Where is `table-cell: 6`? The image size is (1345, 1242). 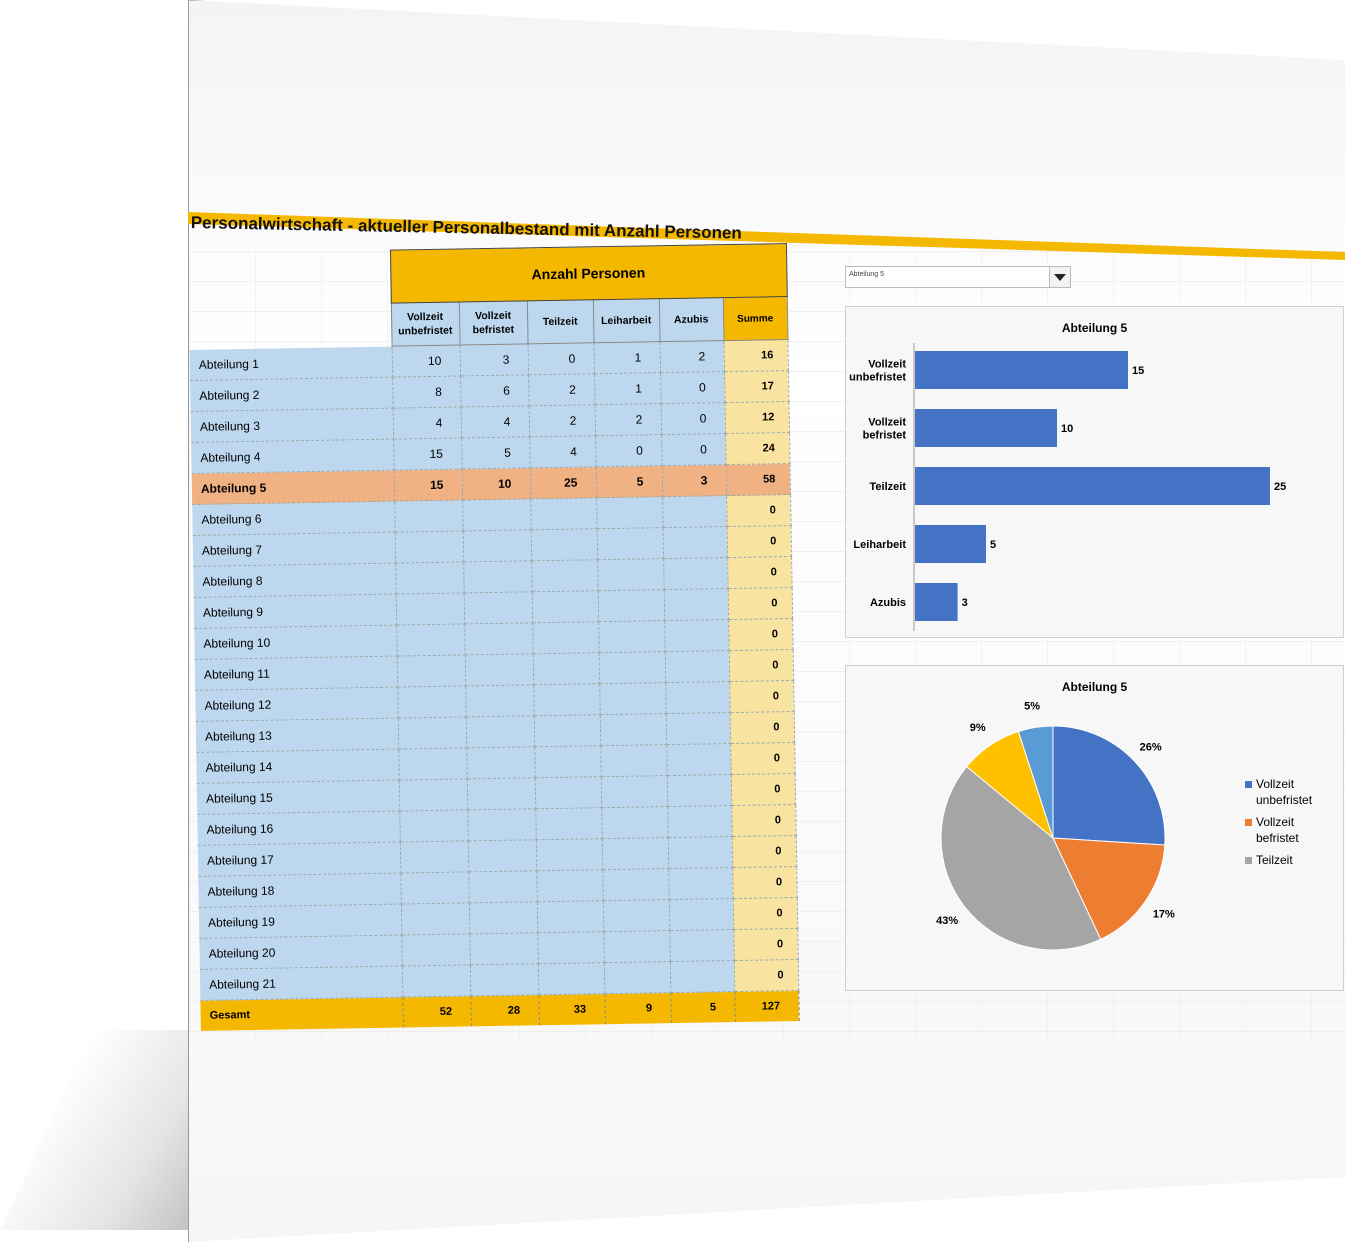
table-cell: 6 is located at coordinates (494, 391).